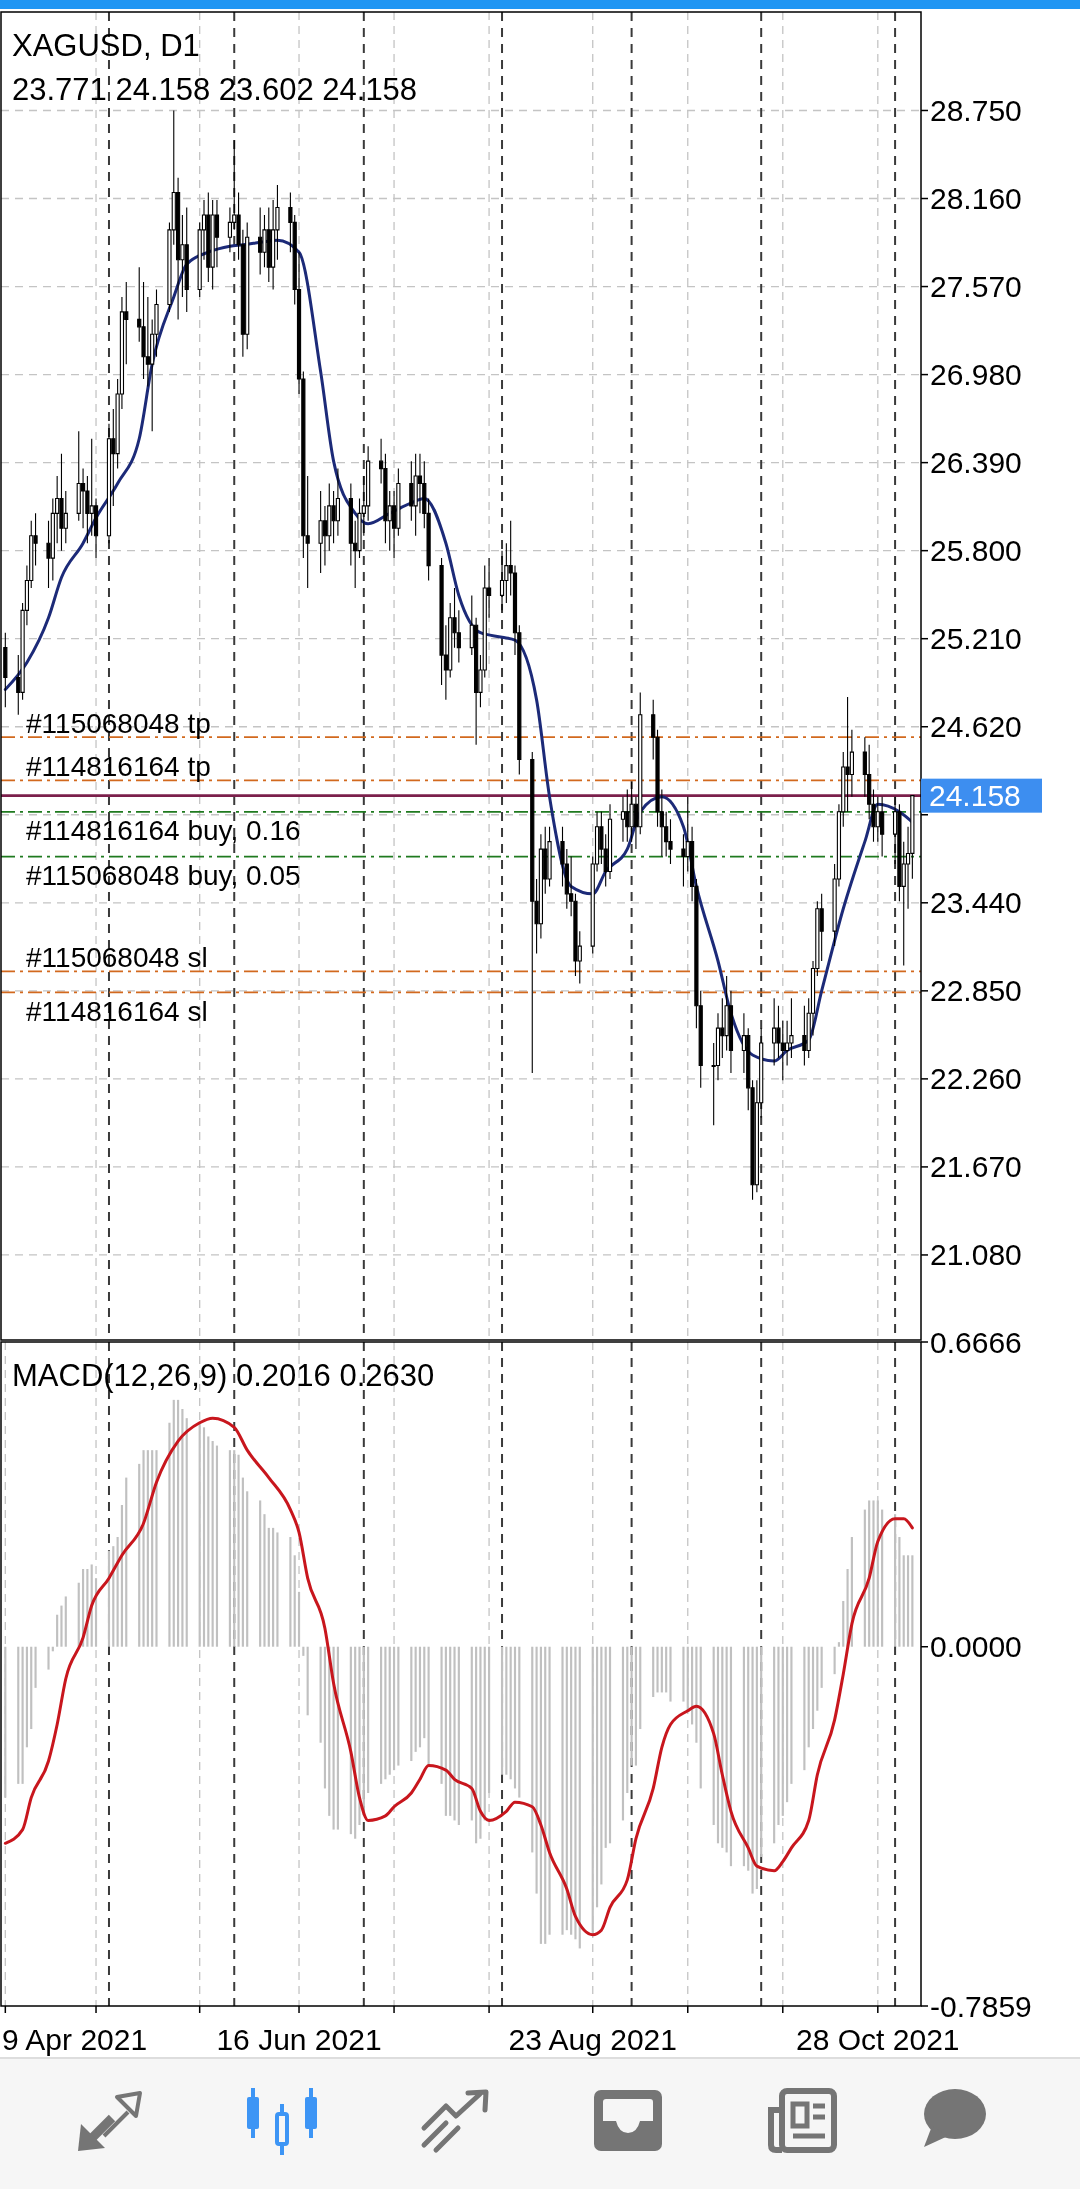 Image resolution: width=1080 pixels, height=2189 pixels. What do you see at coordinates (106, 45) in the screenshot?
I see `text: XAGUSD, D1` at bounding box center [106, 45].